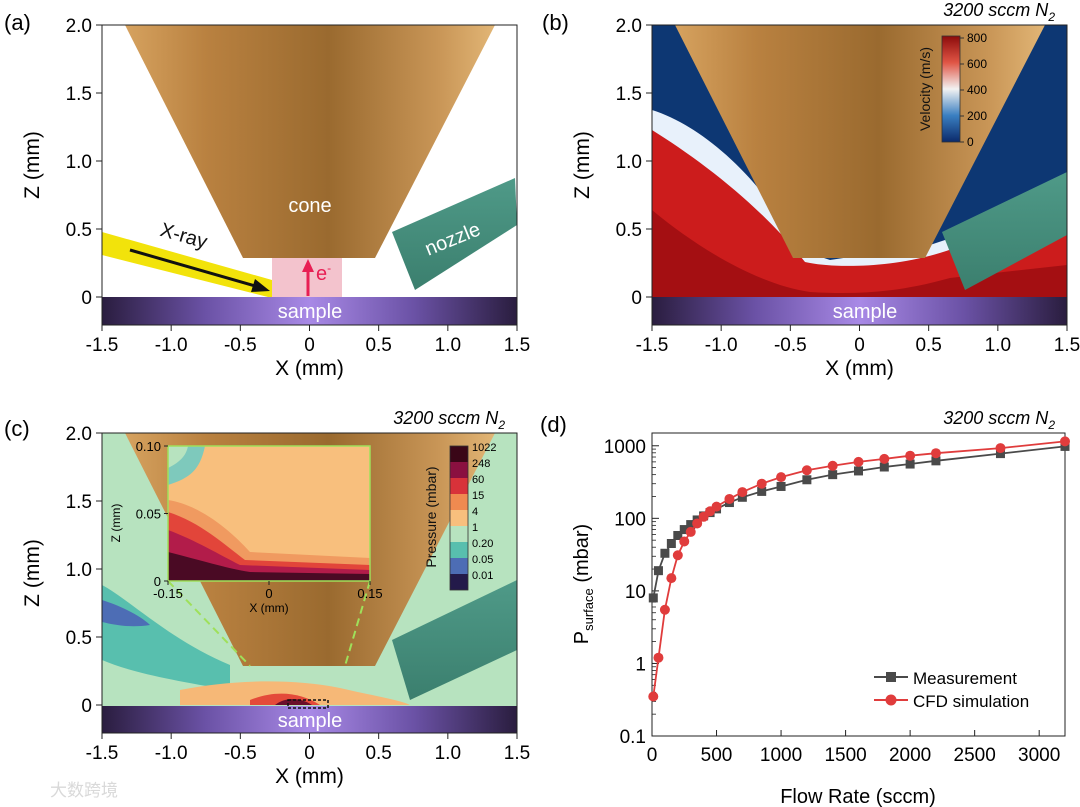  Describe the element at coordinates (171, 345) in the screenshot. I see `panel-a-xtick-label: -1.0` at that location.